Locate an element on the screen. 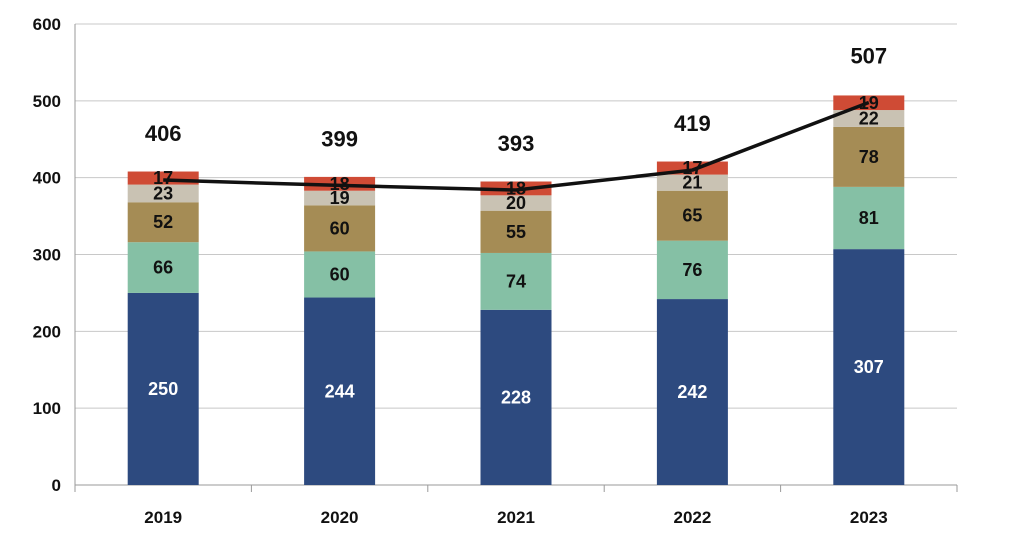 This screenshot has width=1024, height=539. total-label-2023: 507 is located at coordinates (868, 55).